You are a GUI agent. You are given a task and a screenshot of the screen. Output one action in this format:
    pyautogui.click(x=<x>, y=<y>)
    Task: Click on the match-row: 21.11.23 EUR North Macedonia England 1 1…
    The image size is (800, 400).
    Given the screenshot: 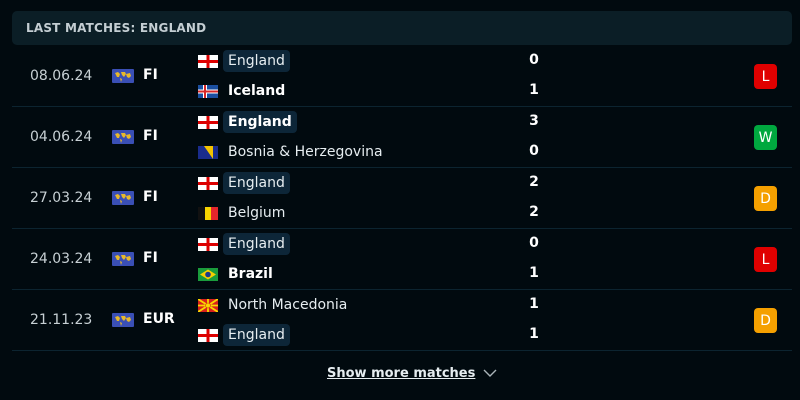 What is the action you would take?
    pyautogui.click(x=402, y=320)
    